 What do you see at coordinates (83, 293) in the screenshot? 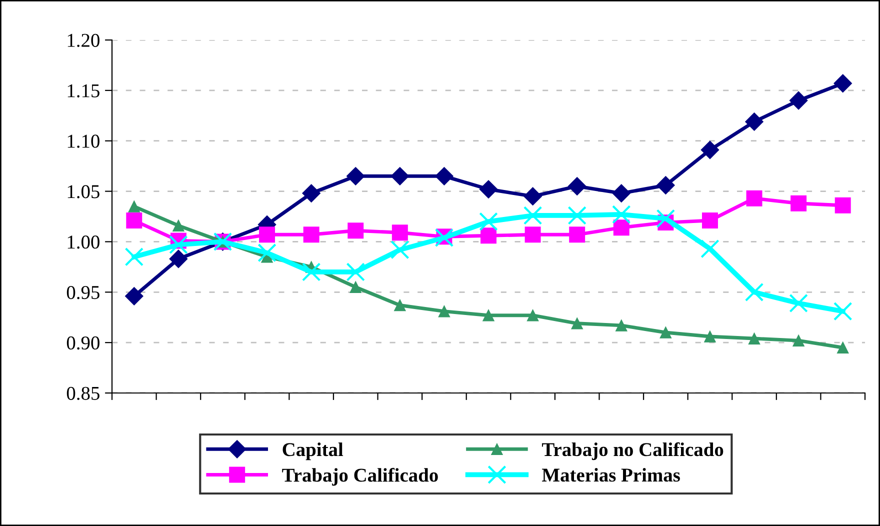
I see `y-tick-label: 0.95` at bounding box center [83, 293].